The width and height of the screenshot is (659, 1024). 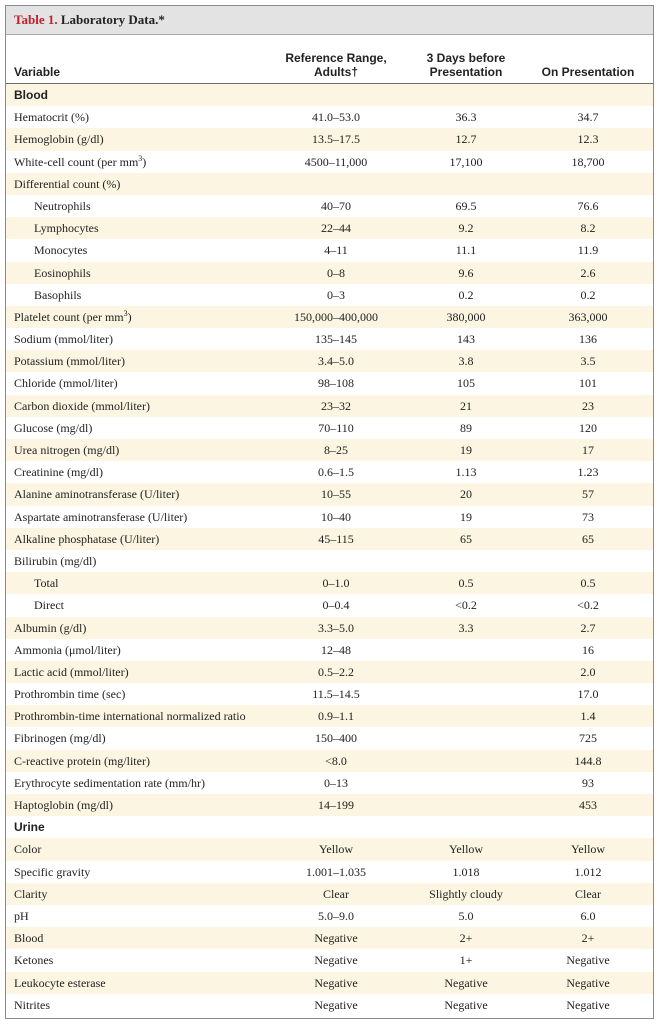 What do you see at coordinates (336, 694) in the screenshot?
I see `reference-range-cell: 11.5–14.5` at bounding box center [336, 694].